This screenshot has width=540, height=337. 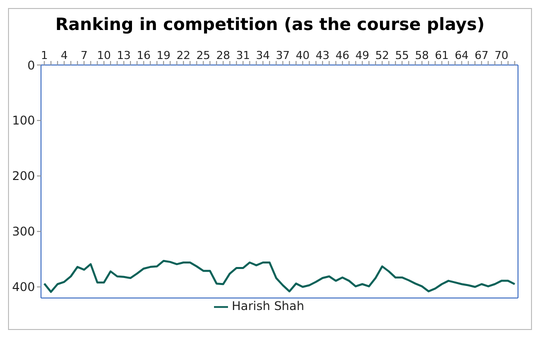 I want to click on x-tick-label: 1, so click(x=44, y=55).